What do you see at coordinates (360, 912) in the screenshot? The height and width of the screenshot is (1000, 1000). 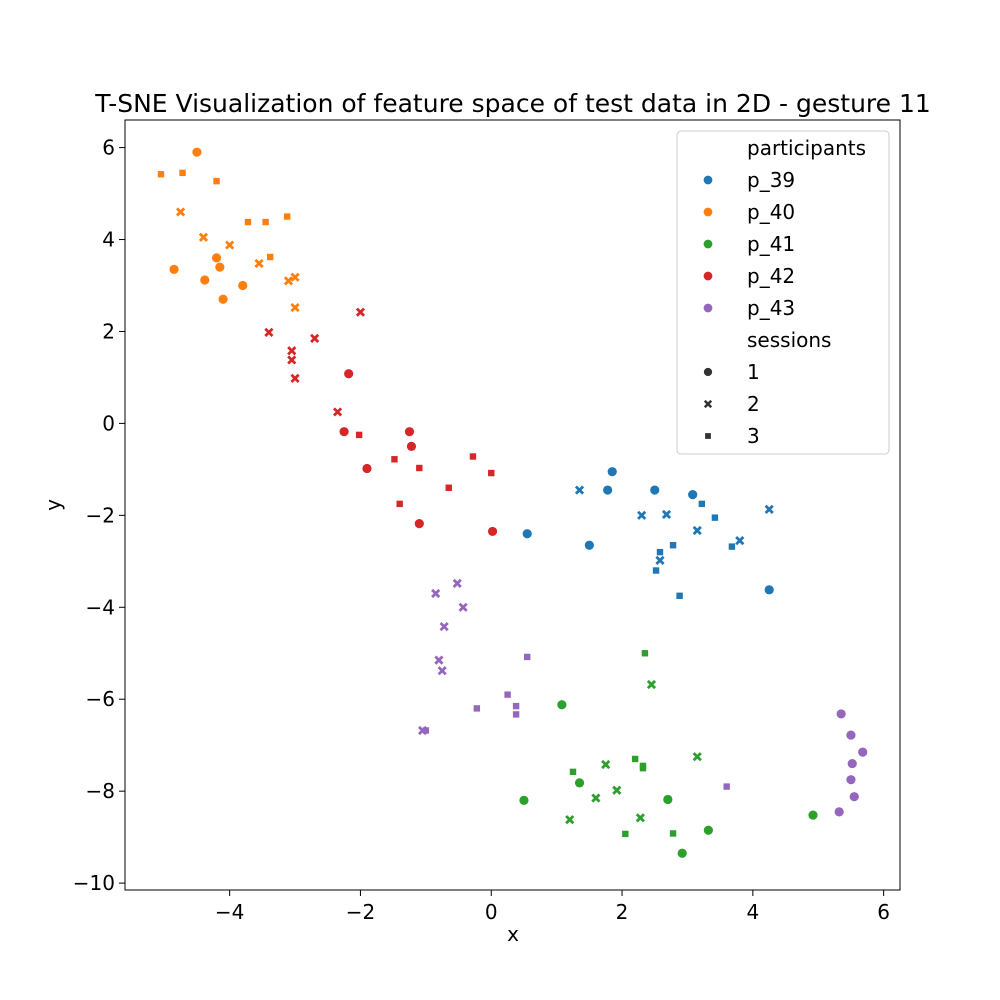 I see `x-tick-label: −2` at bounding box center [360, 912].